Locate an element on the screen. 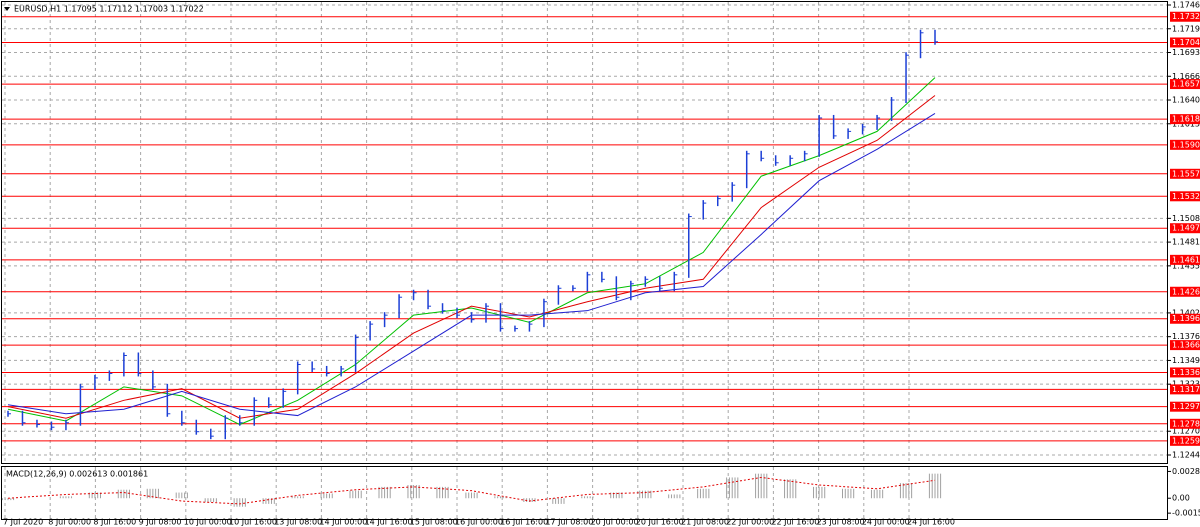  level-label: 1.12979 is located at coordinates (1186, 406).